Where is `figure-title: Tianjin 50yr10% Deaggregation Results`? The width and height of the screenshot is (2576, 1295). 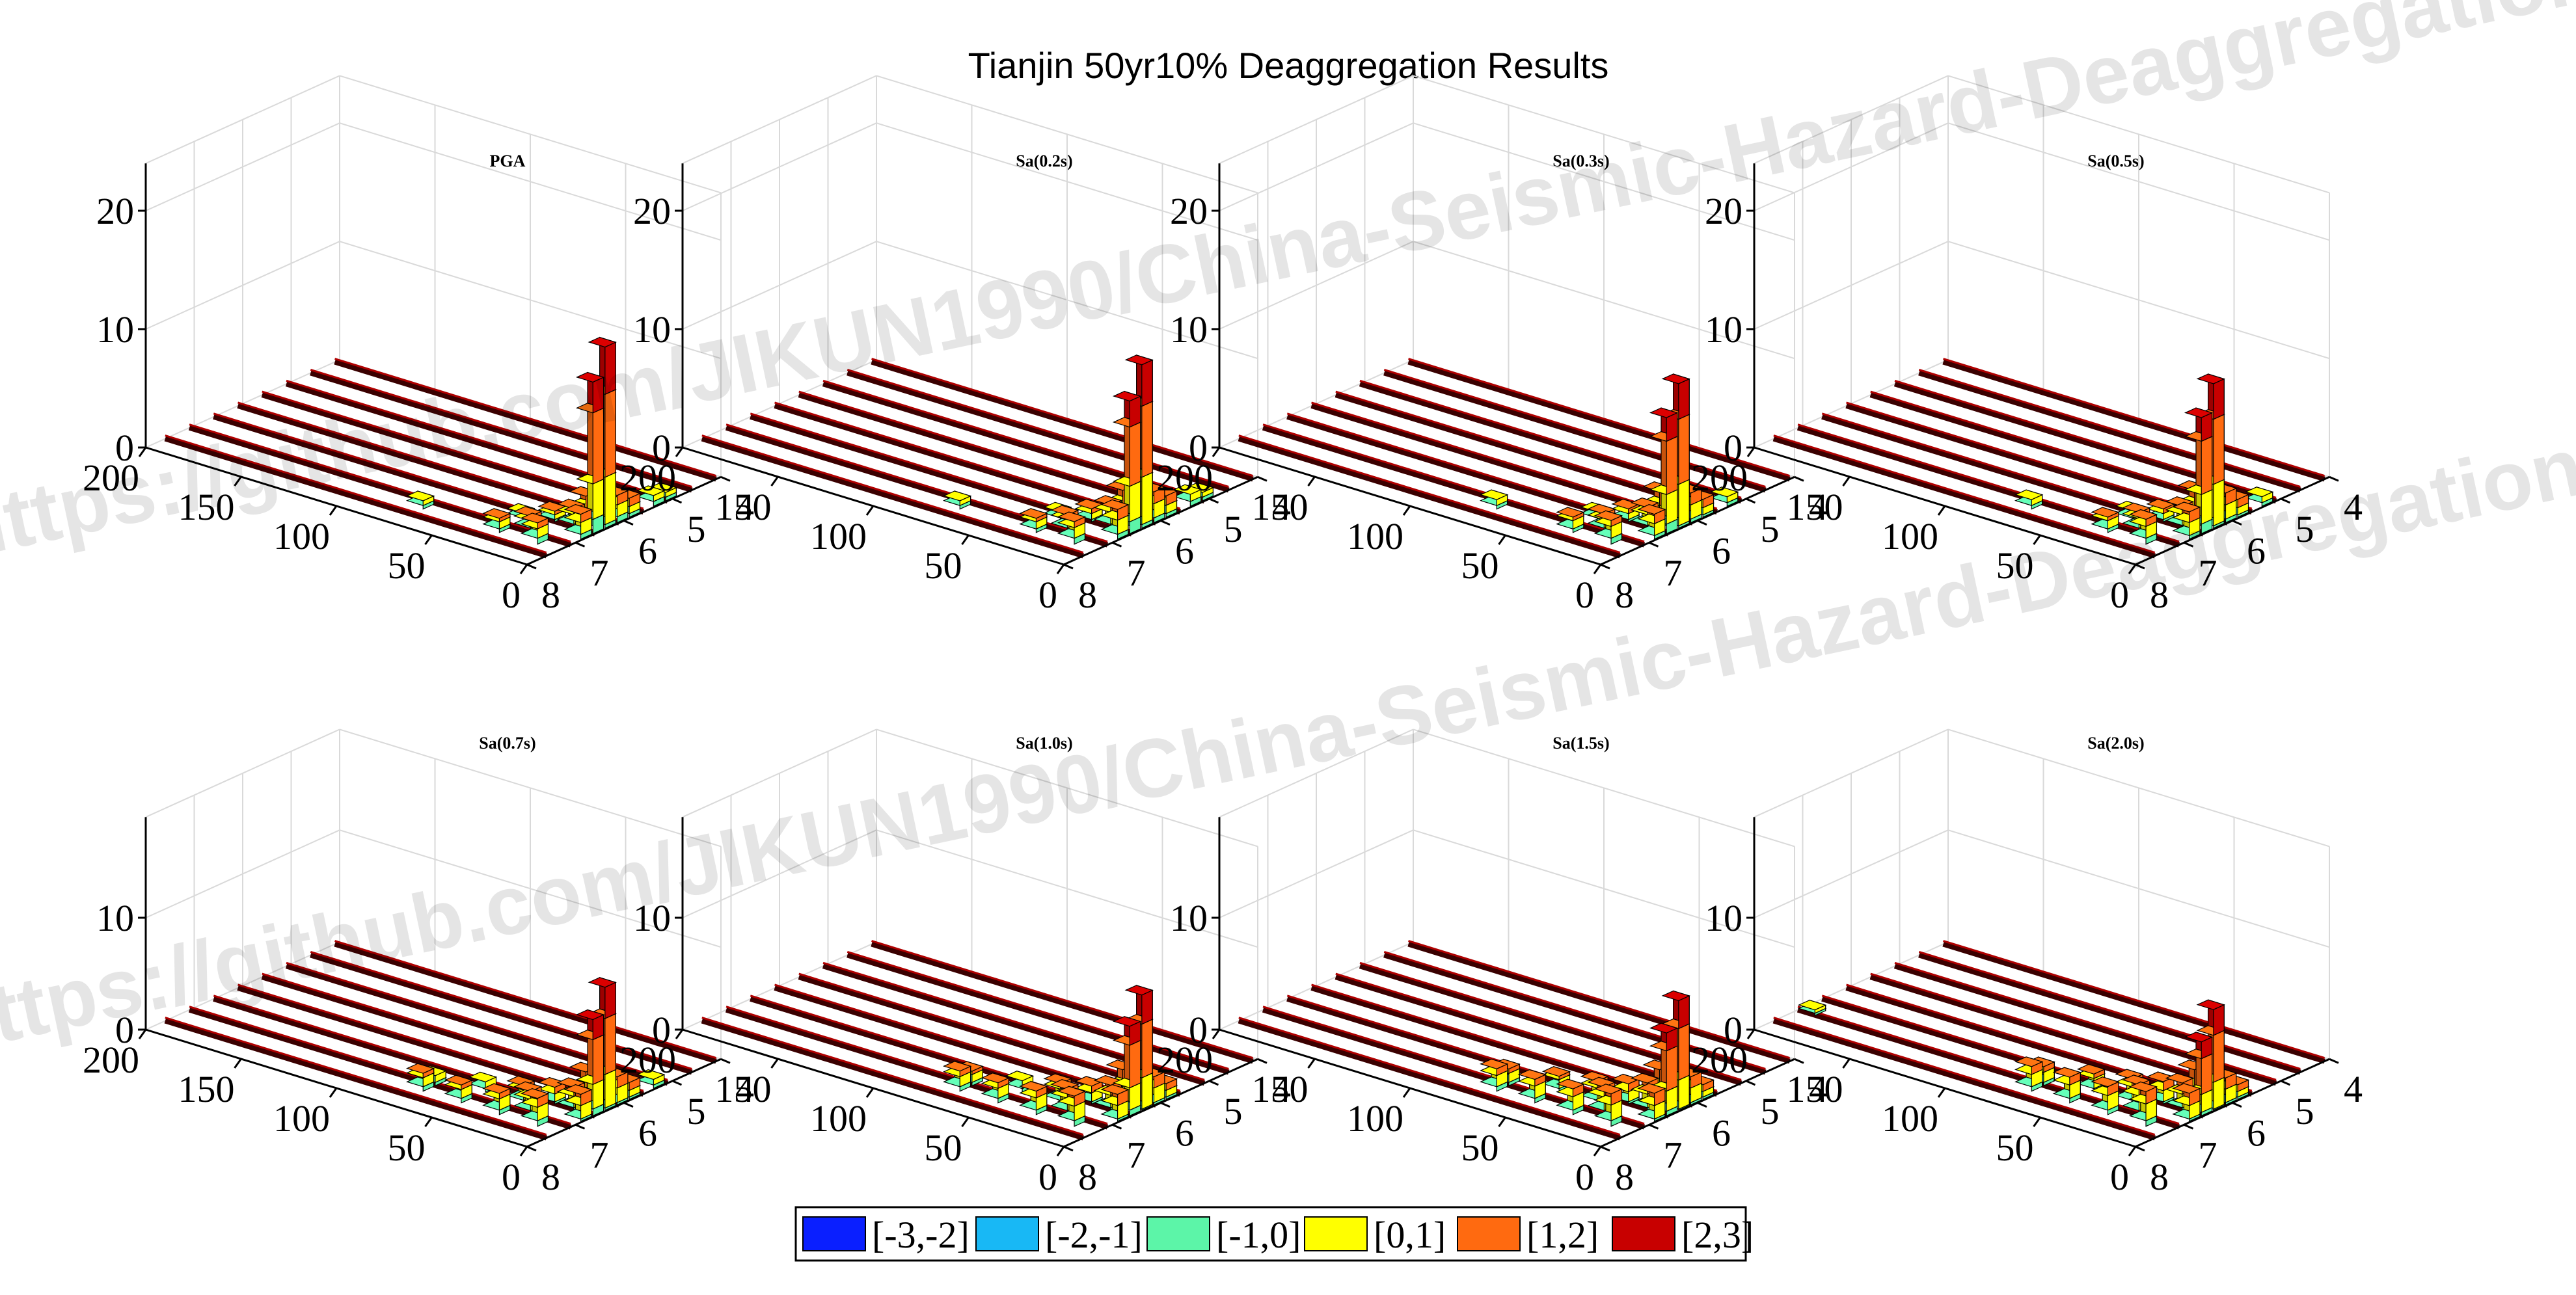
figure-title: Tianjin 50yr10% Deaggregation Results is located at coordinates (1288, 65).